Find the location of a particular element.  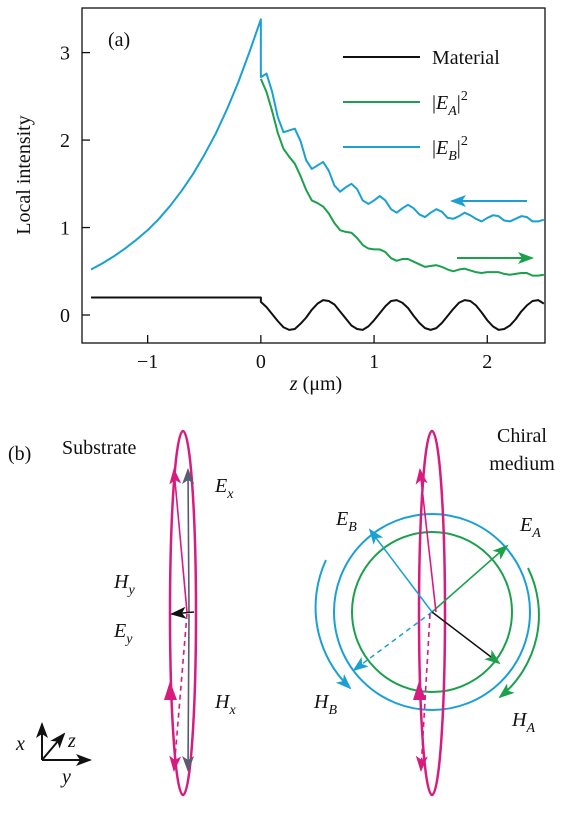

field-label: HB is located at coordinates (325, 704).